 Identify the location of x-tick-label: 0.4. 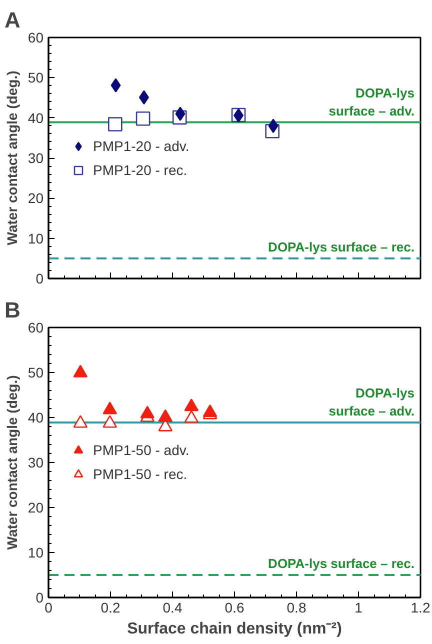
(172, 608).